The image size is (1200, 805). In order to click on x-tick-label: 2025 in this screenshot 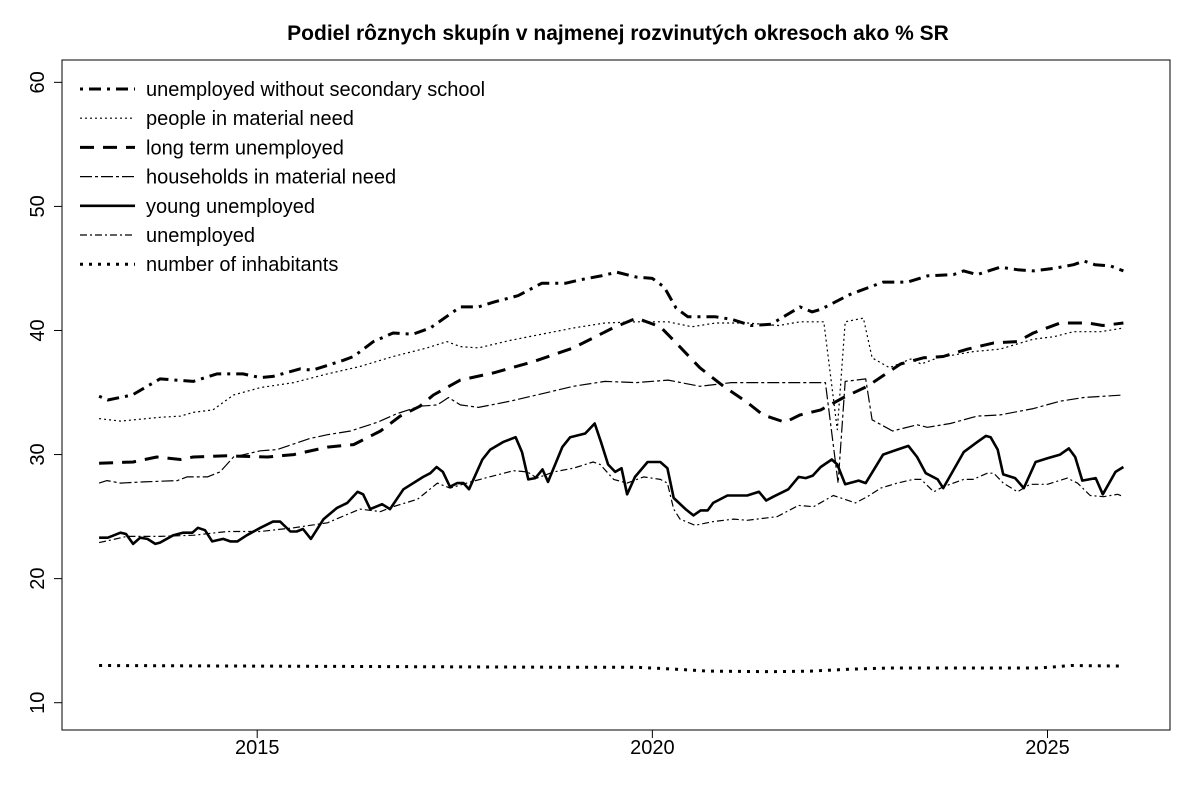, I will do `click(1047, 748)`.